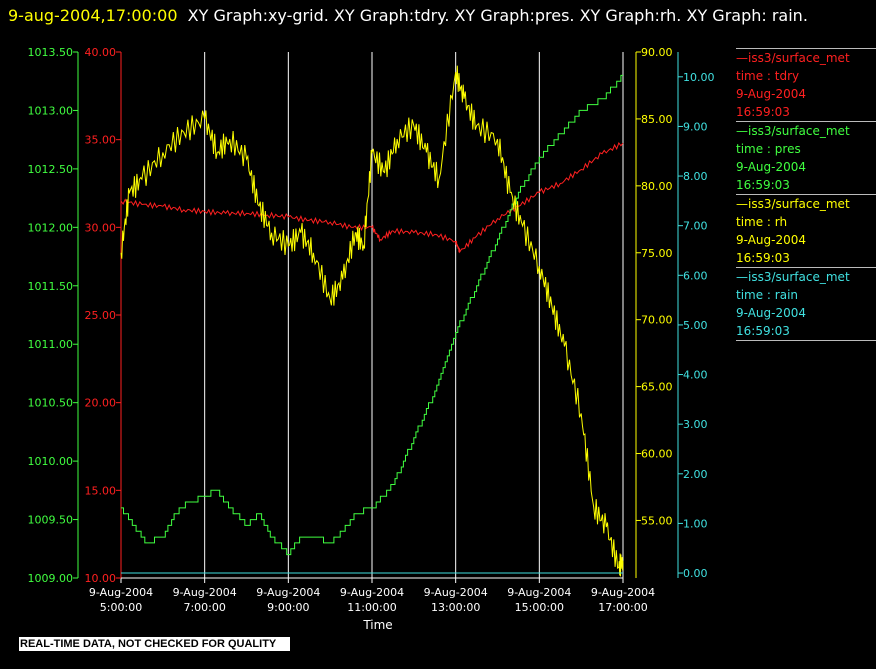  Describe the element at coordinates (51, 344) in the screenshot. I see `pres-tick-label: 1011.00` at that location.